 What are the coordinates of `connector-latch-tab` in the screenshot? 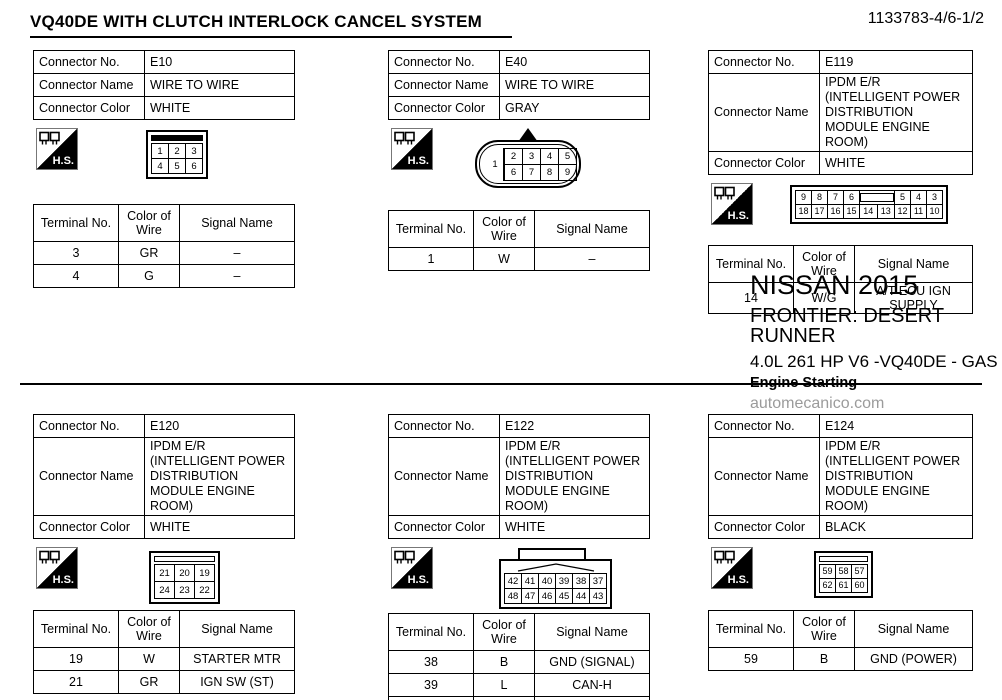 It's located at (552, 554).